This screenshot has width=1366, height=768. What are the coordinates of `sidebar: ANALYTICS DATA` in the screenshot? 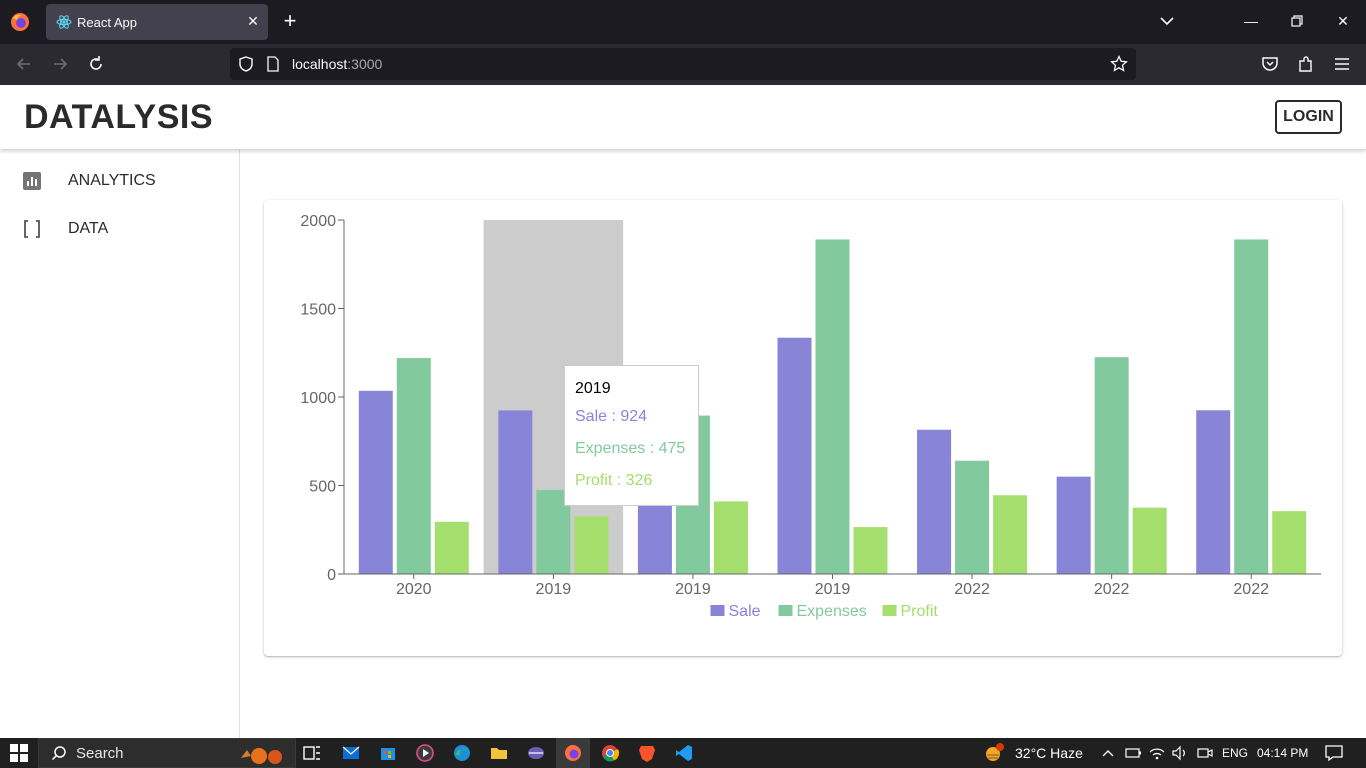 It's located at (120, 443).